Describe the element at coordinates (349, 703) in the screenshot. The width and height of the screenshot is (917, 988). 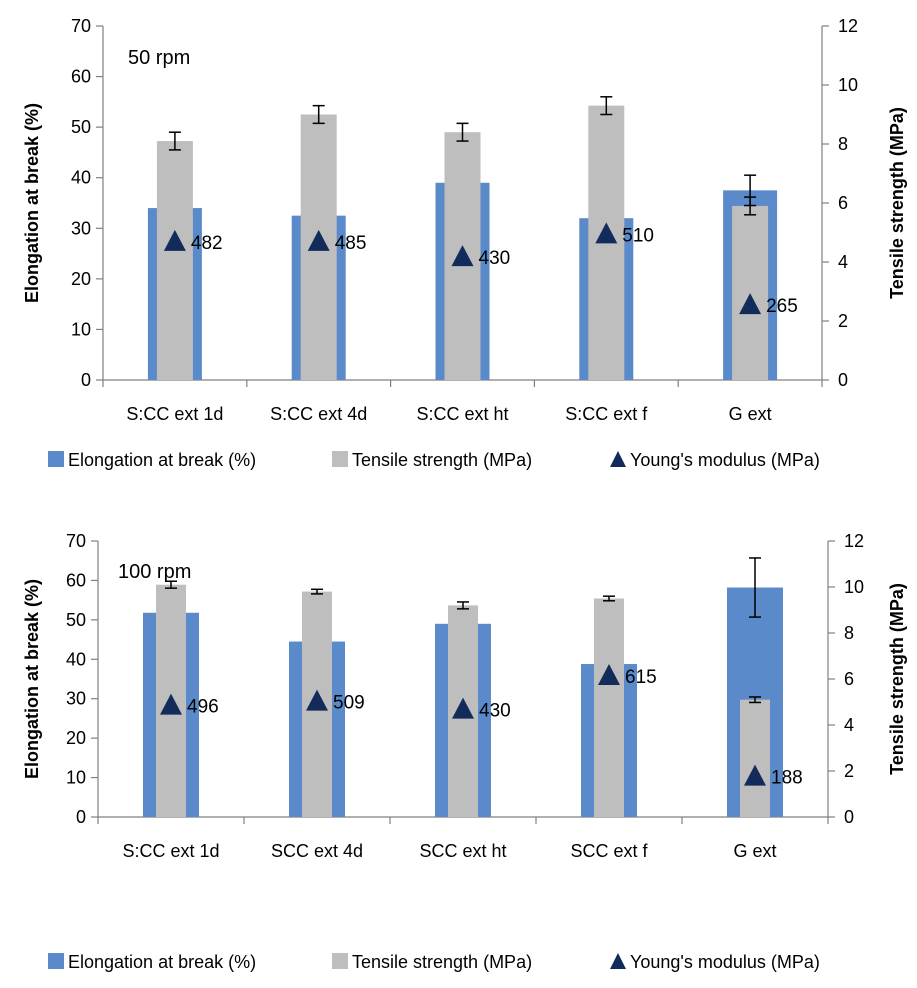
I see `modulus-data-label: 509` at that location.